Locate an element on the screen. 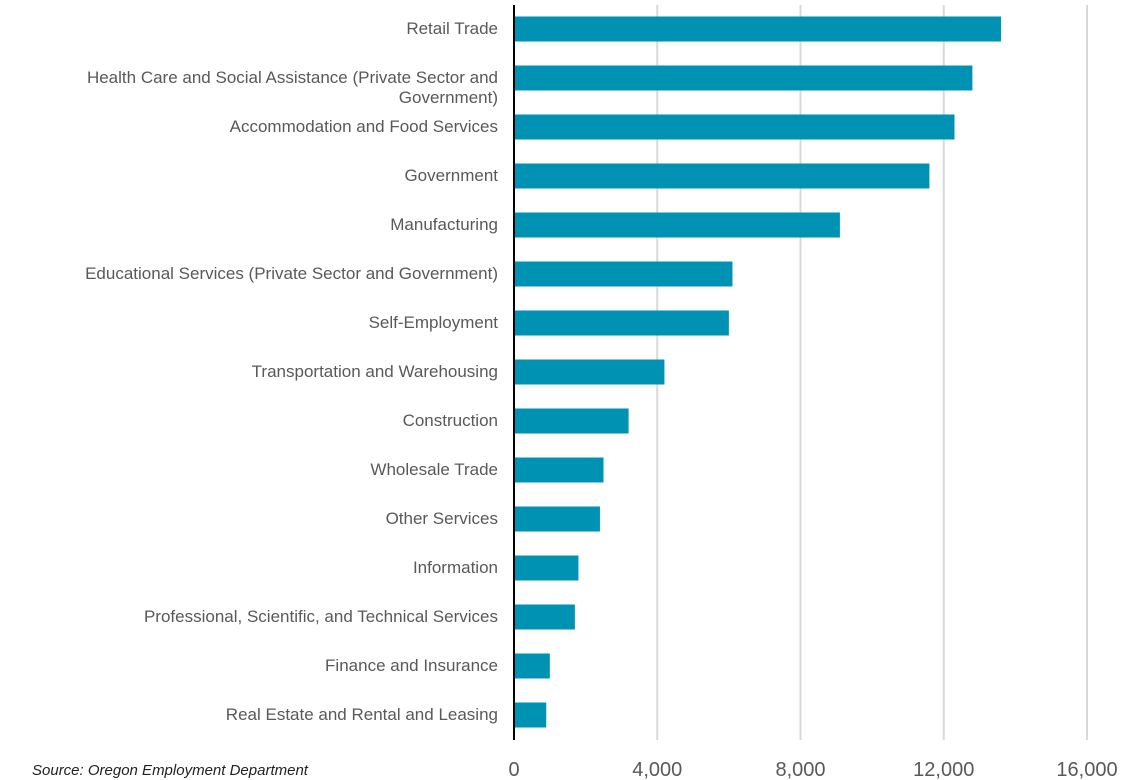 The image size is (1126, 780). x-tick-label: 16,000 is located at coordinates (1086, 769).